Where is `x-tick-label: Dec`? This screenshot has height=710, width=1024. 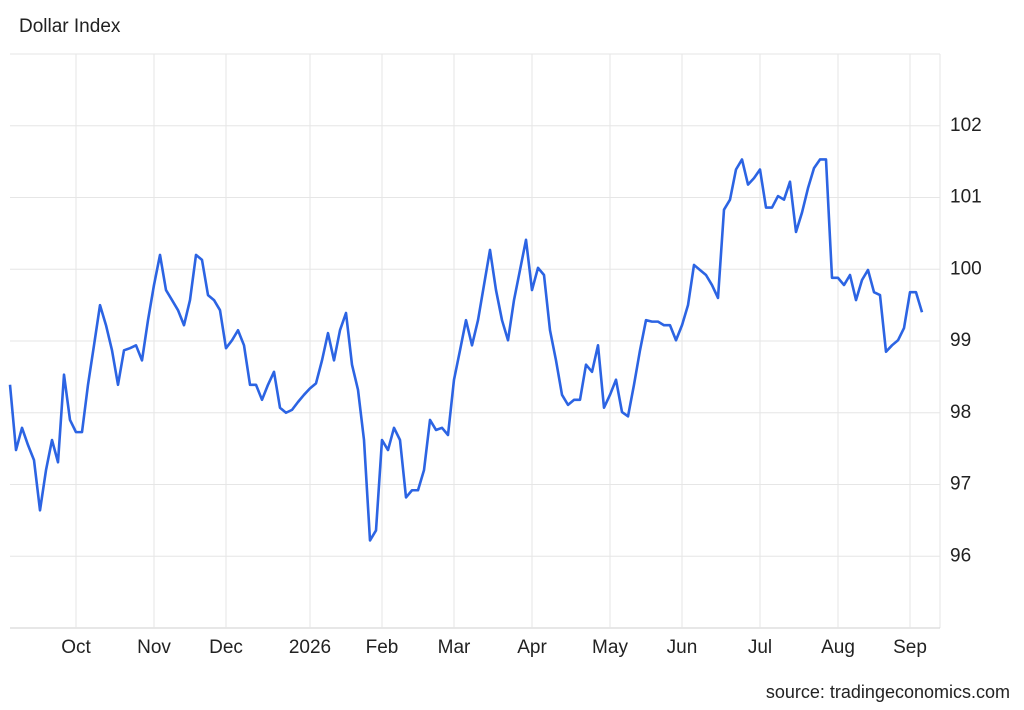 x-tick-label: Dec is located at coordinates (226, 647).